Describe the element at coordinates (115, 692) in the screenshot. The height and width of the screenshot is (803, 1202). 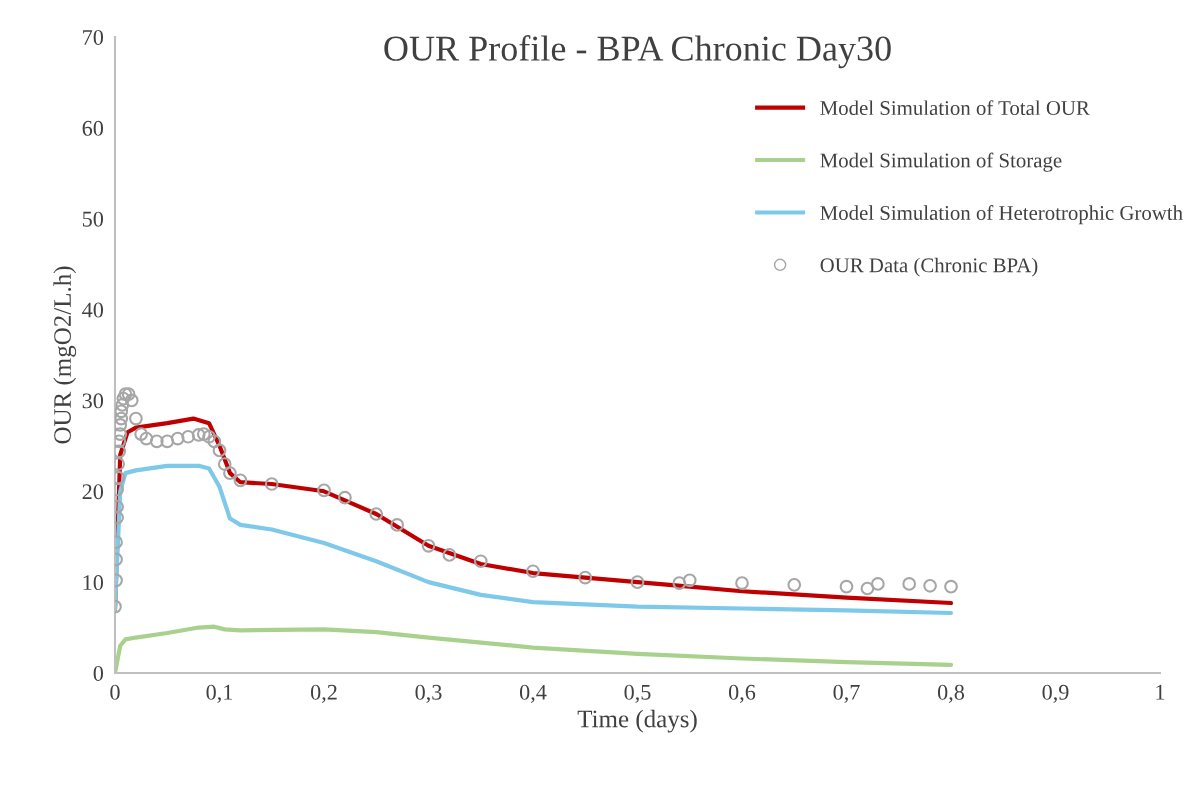
I see `x-tick-label: 0` at that location.